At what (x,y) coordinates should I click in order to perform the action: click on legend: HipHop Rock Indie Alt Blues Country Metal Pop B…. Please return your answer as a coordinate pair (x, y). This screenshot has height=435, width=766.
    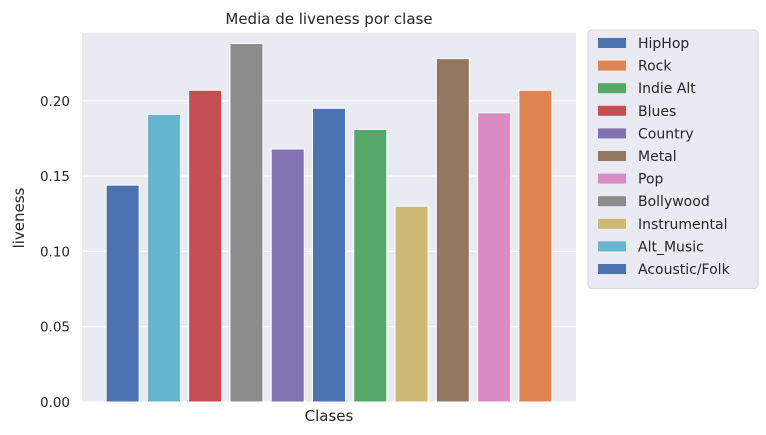
    Looking at the image, I should click on (673, 159).